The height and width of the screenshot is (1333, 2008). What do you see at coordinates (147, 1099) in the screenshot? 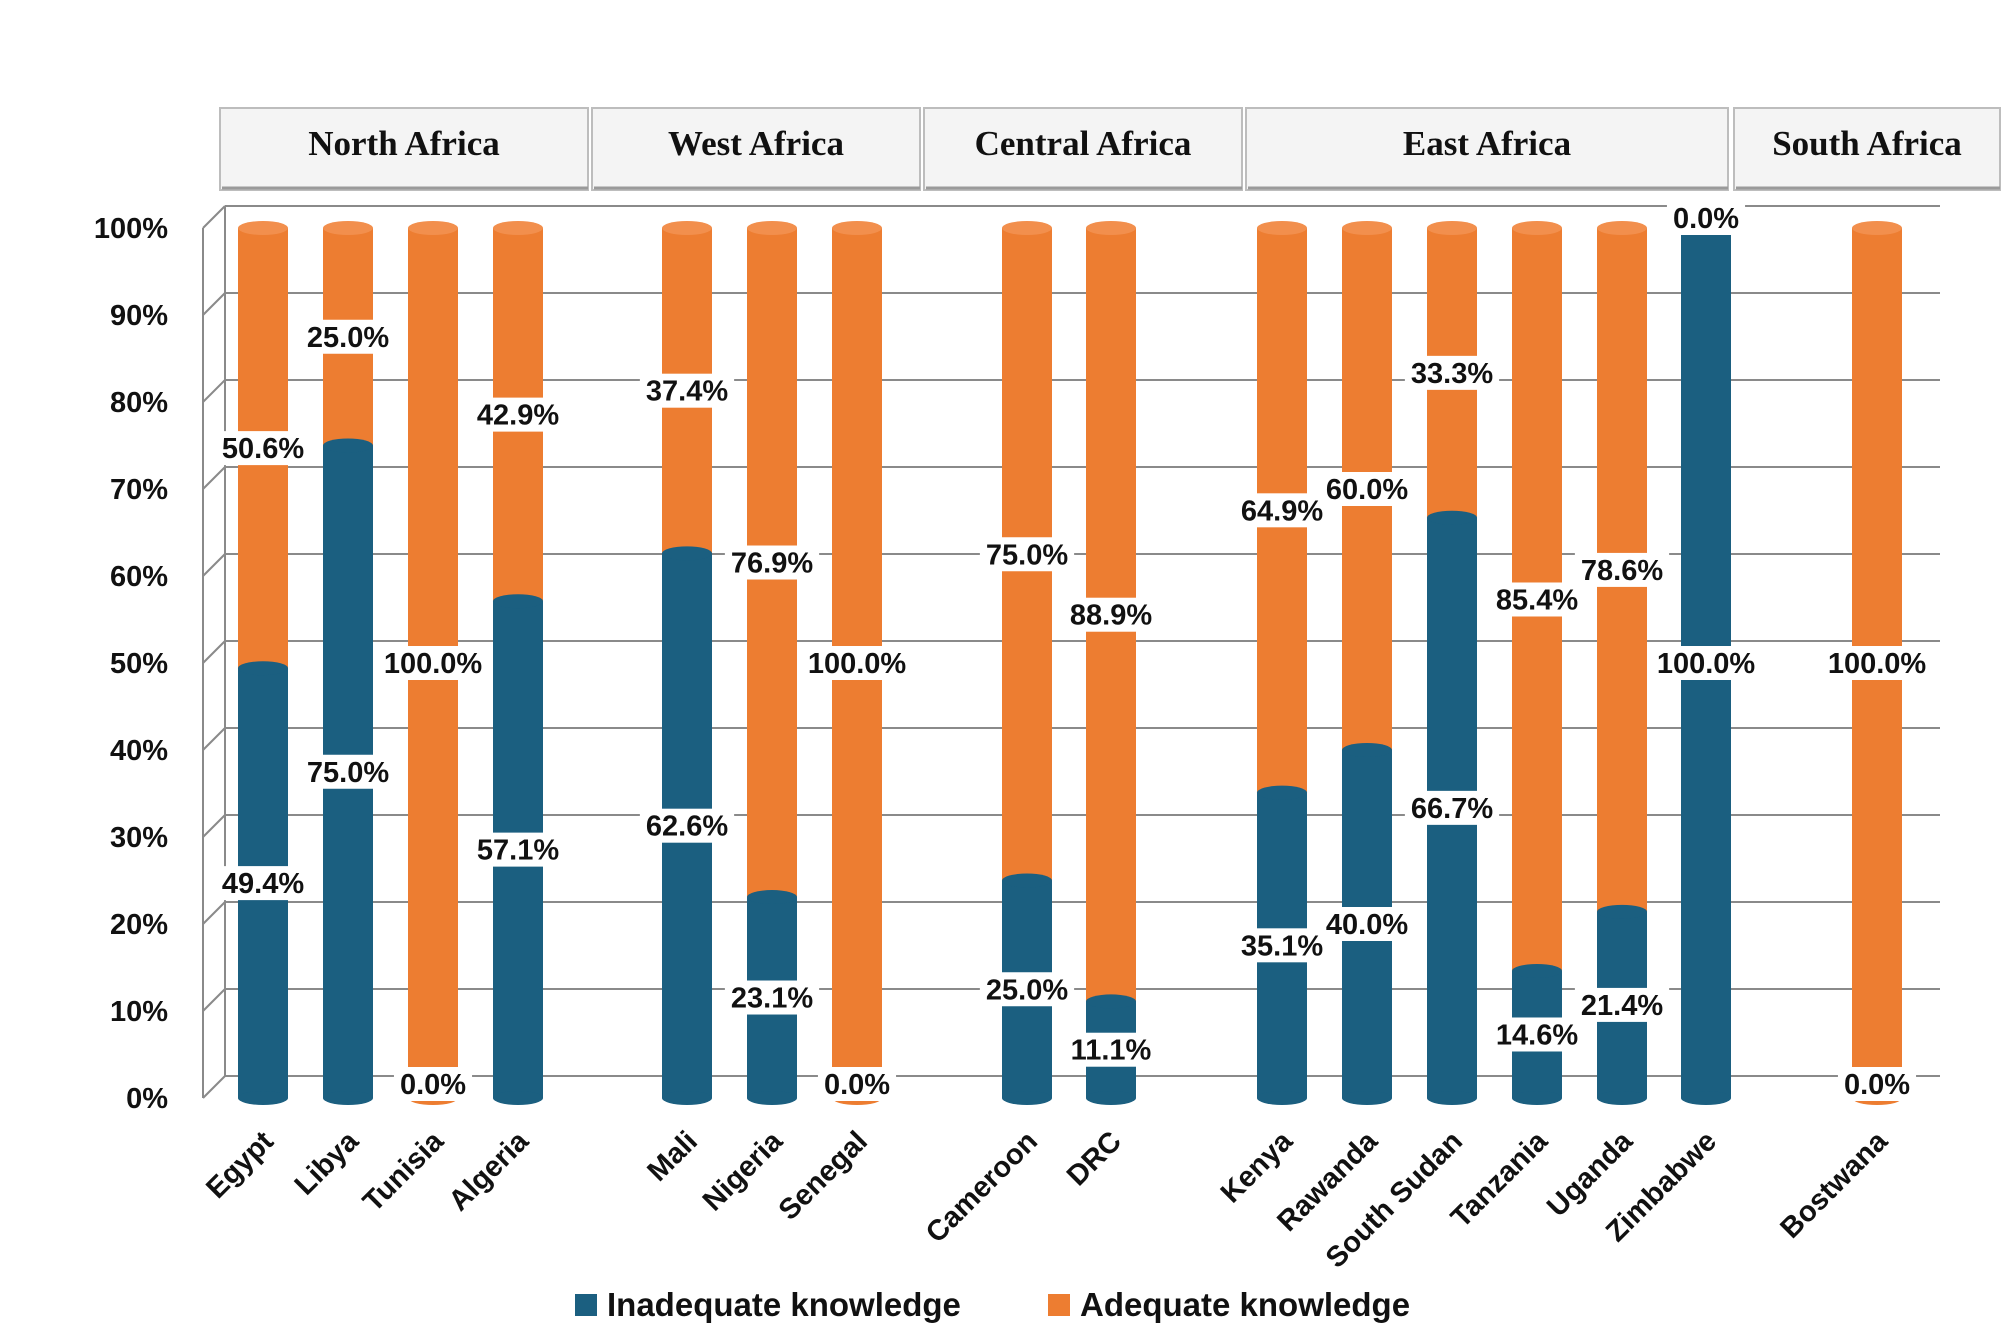
I see `y-tick-label: 0%` at bounding box center [147, 1099].